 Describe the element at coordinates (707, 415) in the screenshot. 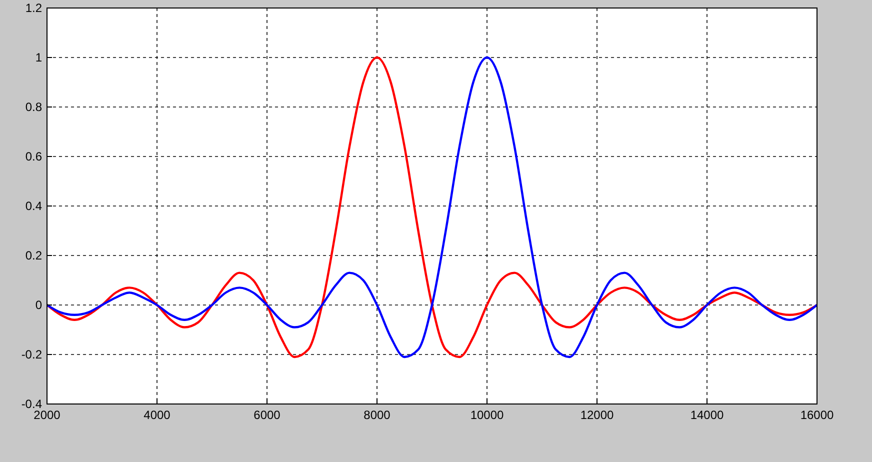

I see `x-tick-label: 14000` at that location.